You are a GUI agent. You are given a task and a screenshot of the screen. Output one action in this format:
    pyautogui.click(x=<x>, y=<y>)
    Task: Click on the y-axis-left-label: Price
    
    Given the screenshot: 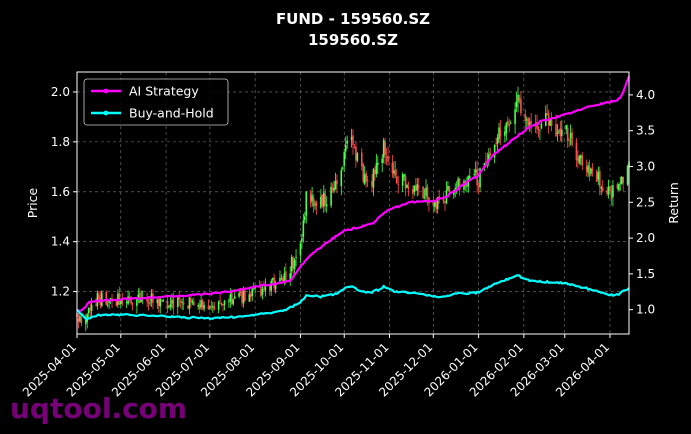 What is the action you would take?
    pyautogui.click(x=32, y=202)
    